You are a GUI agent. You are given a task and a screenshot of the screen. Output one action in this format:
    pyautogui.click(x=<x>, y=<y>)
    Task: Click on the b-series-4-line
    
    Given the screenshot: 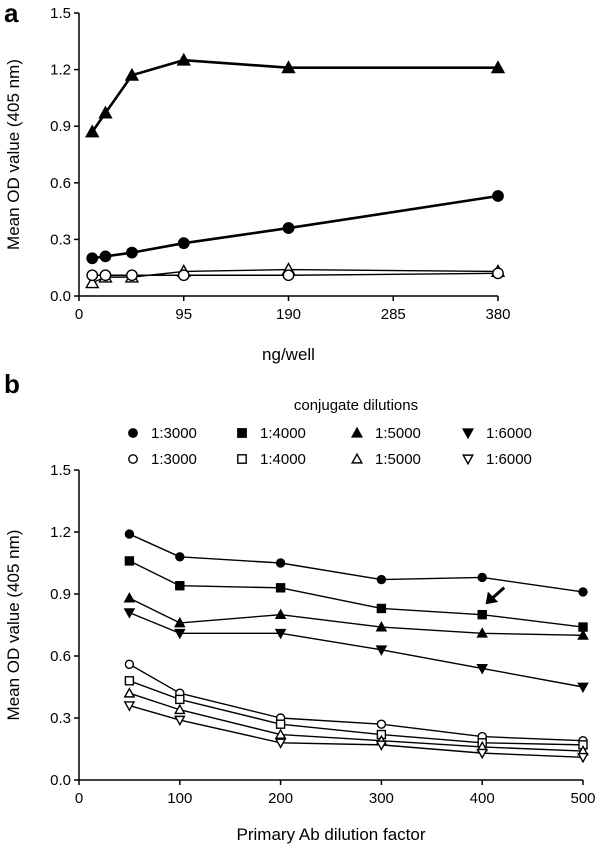 What is the action you would take?
    pyautogui.click(x=356, y=702)
    